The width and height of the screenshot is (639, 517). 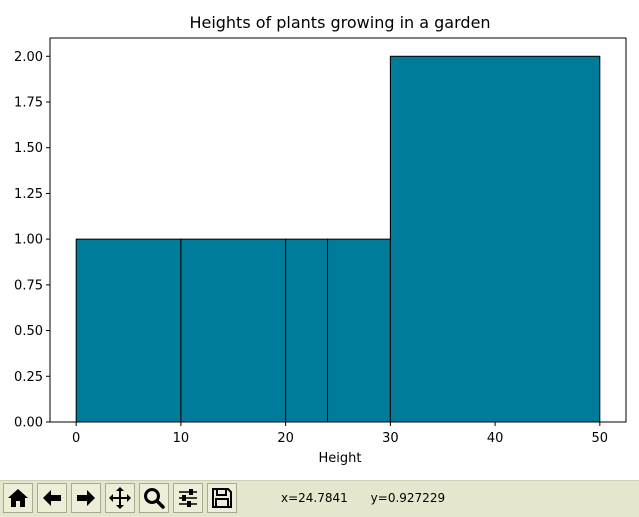 What do you see at coordinates (28, 57) in the screenshot?
I see `y-tick-label: 2.00` at bounding box center [28, 57].